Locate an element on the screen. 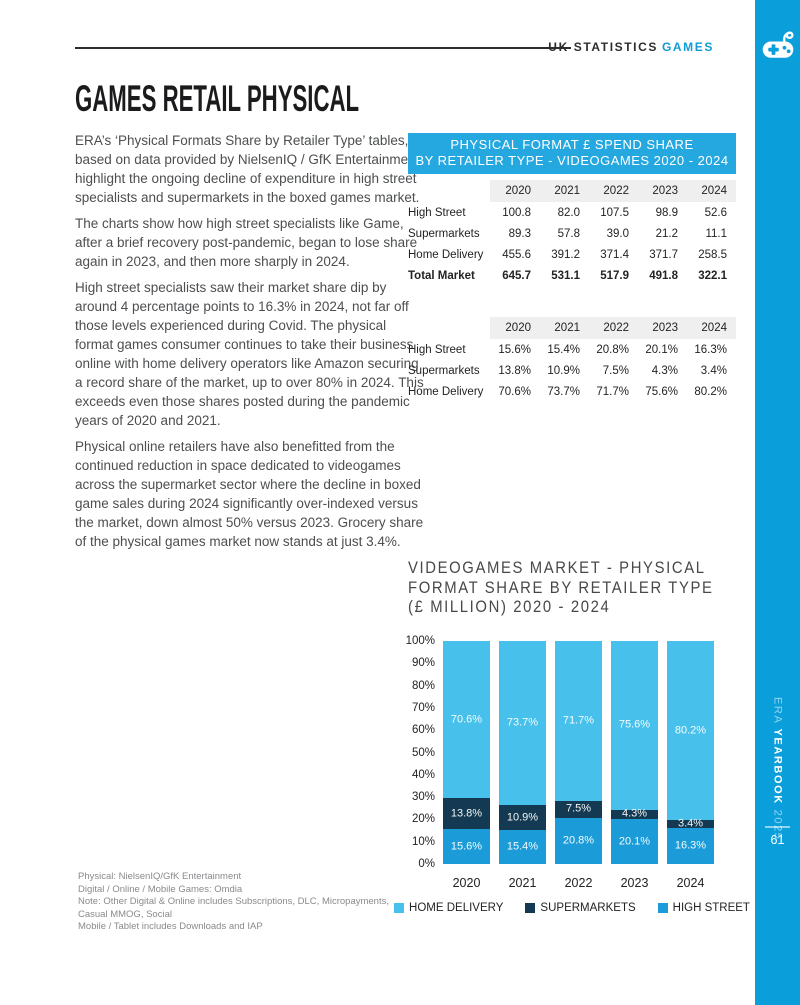 The image size is (800, 1005). table-cell: 13.8% is located at coordinates (514, 370).